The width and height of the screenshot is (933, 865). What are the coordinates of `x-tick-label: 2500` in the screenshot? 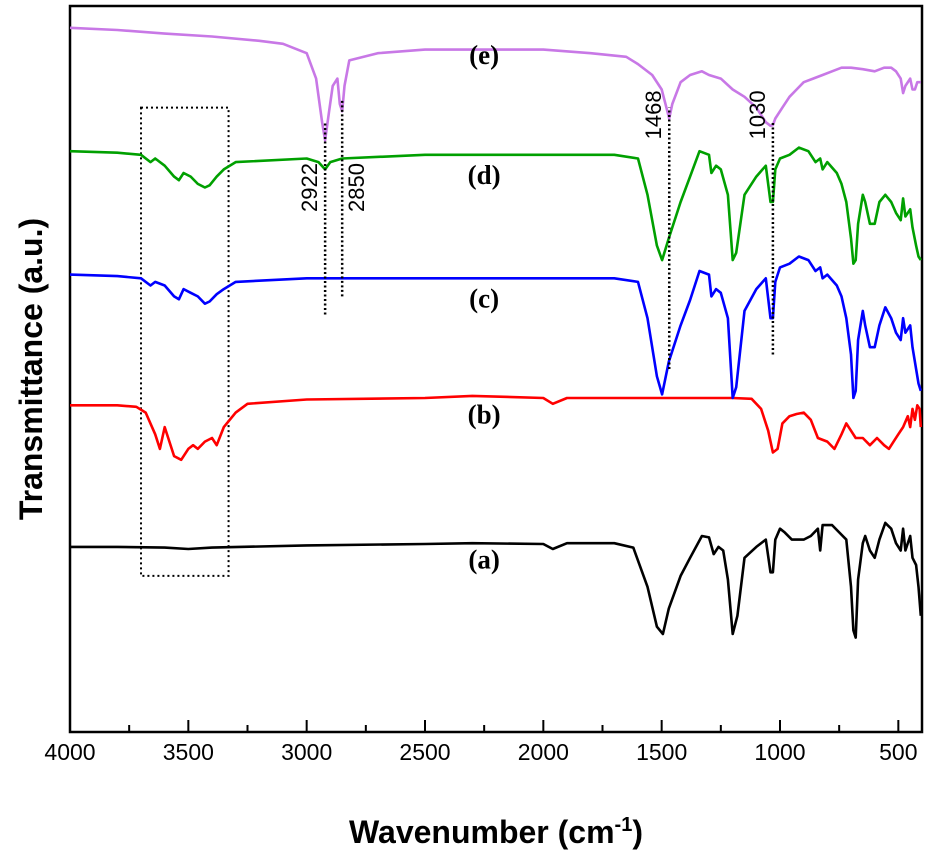 It's located at (424, 752).